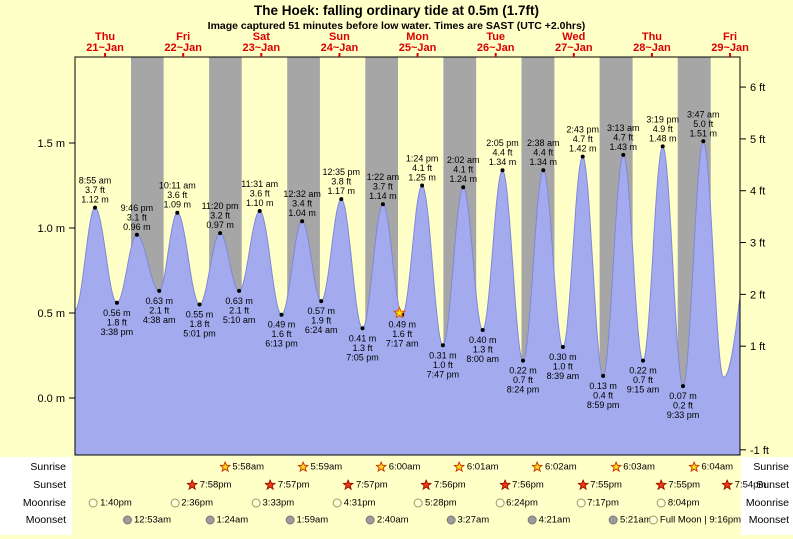 The height and width of the screenshot is (539, 793). What do you see at coordinates (543, 143) in the screenshot?
I see `svg-text: 2:38 am` at bounding box center [543, 143].